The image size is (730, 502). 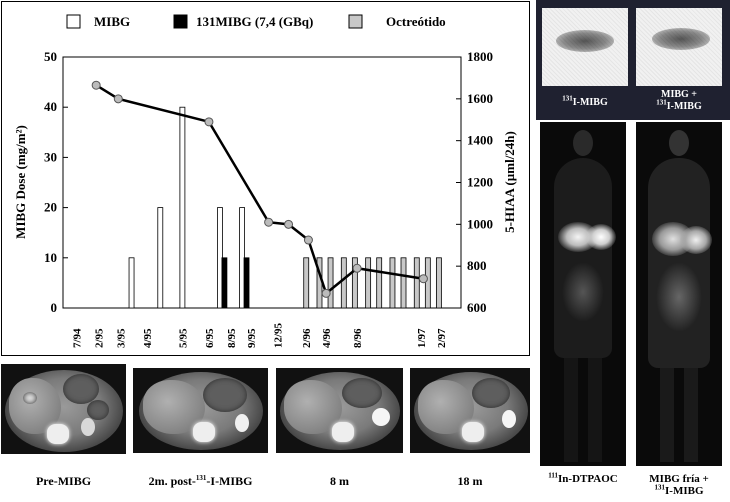 What do you see at coordinates (50, 106) in the screenshot?
I see `y-tick-label: 40` at bounding box center [50, 106].